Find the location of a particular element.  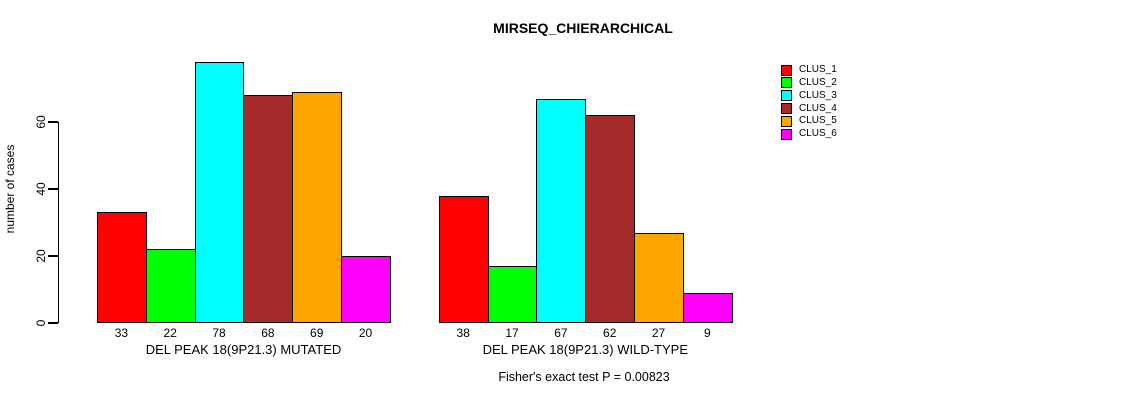

legend-label: CLUS_6 is located at coordinates (818, 134).